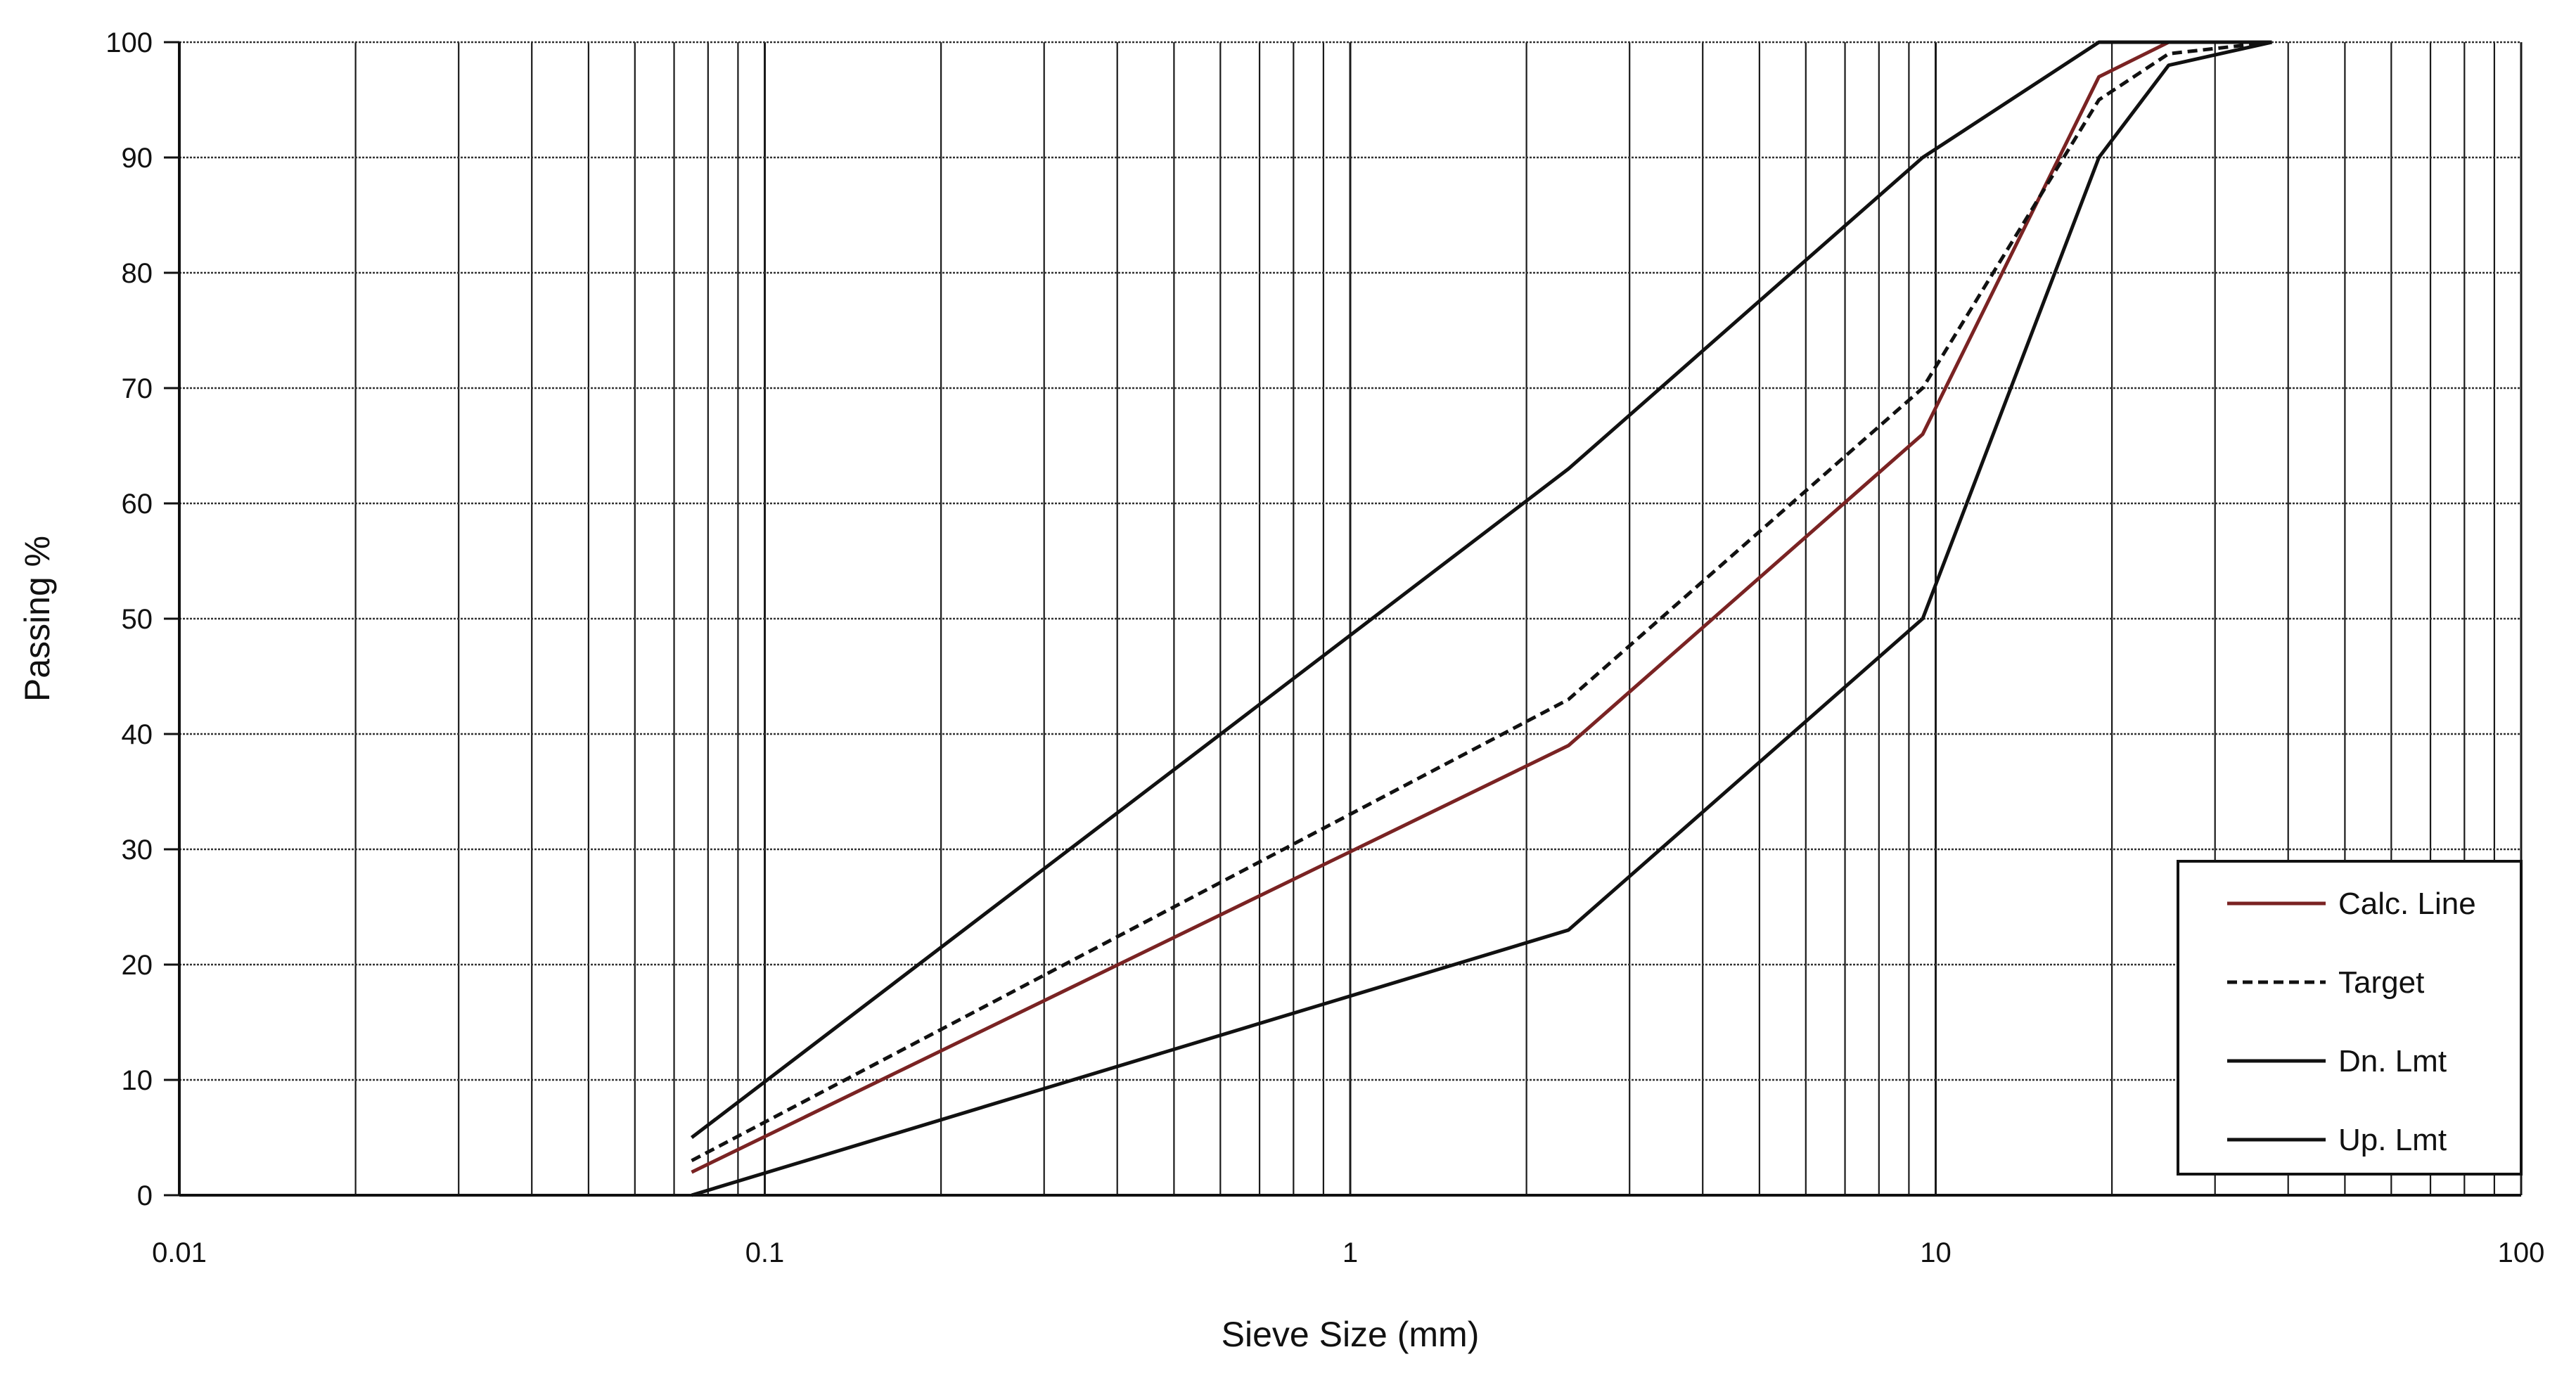  What do you see at coordinates (129, 42) in the screenshot?
I see `y-tick-label: 100` at bounding box center [129, 42].